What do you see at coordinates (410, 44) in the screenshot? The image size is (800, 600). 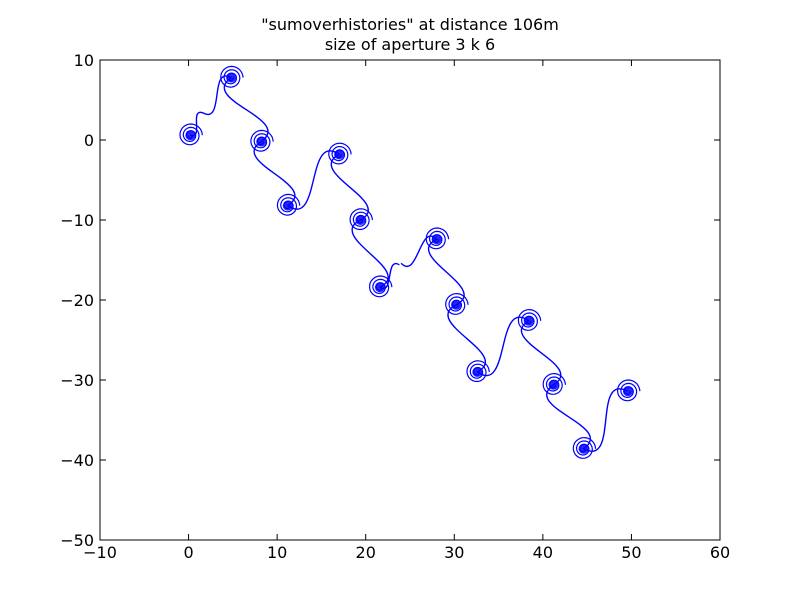 I see `chart-subtitle: size of aperture 3 k 6` at bounding box center [410, 44].